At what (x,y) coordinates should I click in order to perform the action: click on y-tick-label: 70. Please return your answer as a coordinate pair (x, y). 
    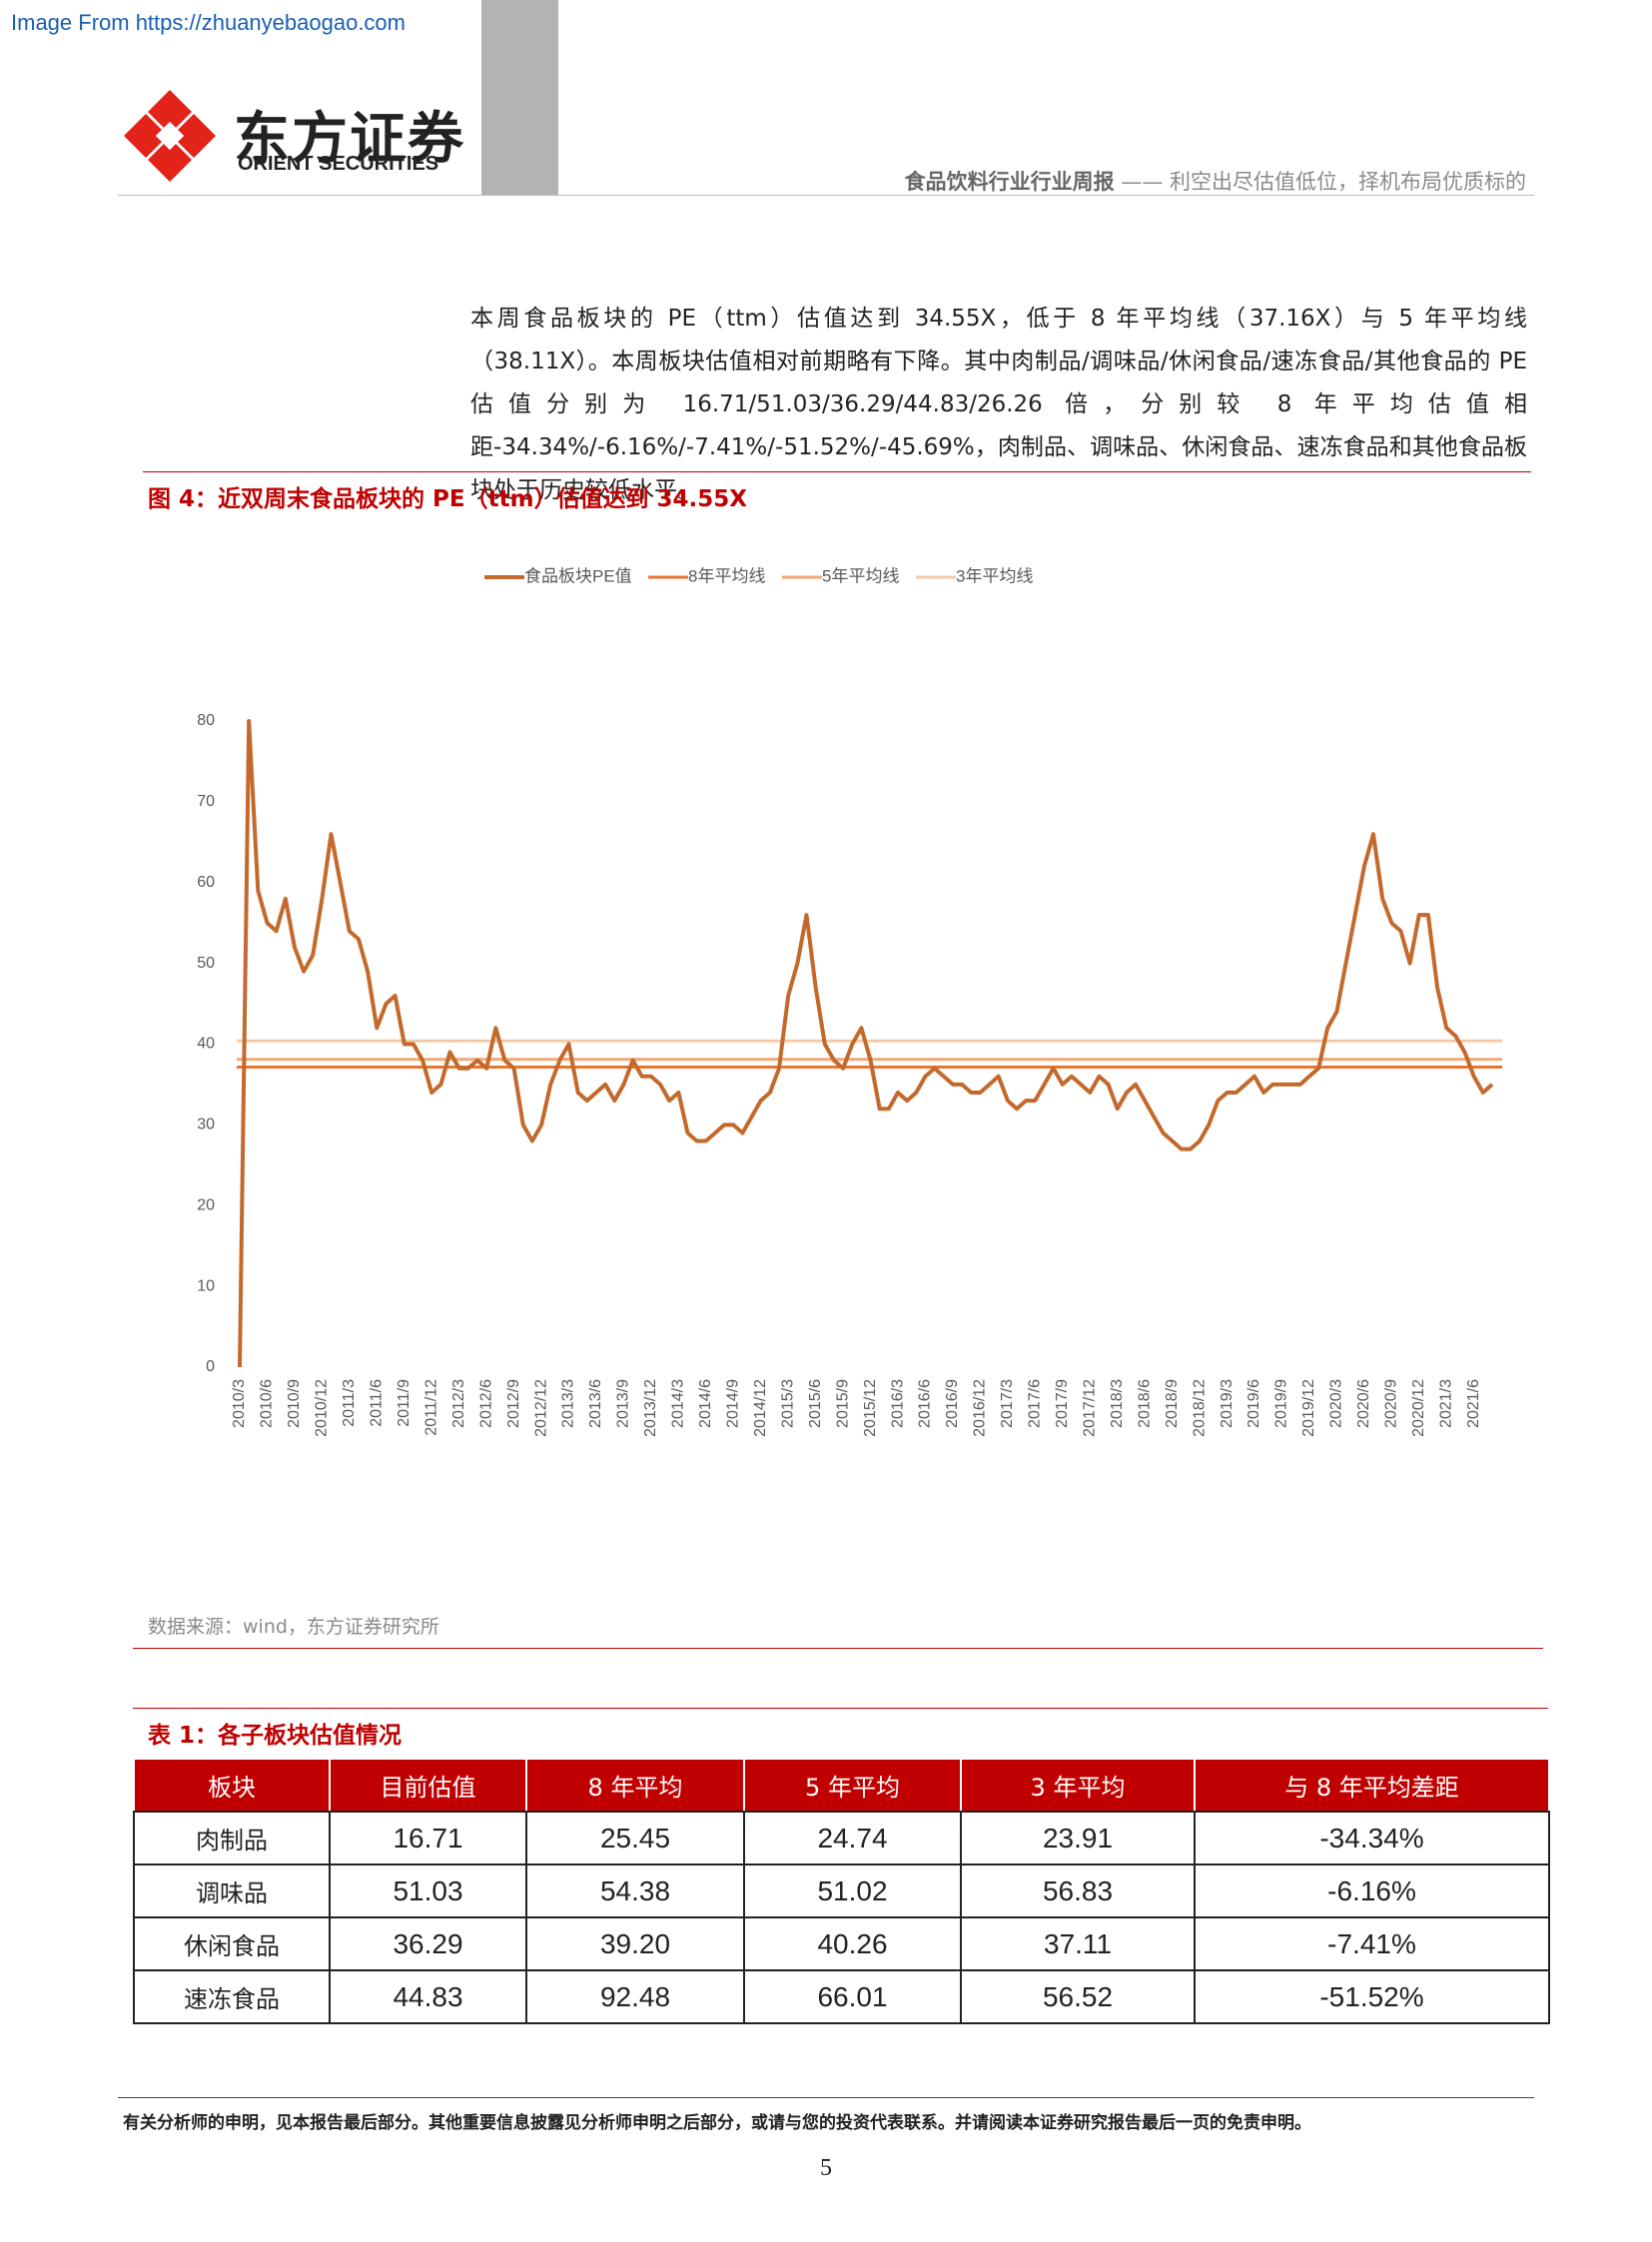
    Looking at the image, I should click on (206, 801).